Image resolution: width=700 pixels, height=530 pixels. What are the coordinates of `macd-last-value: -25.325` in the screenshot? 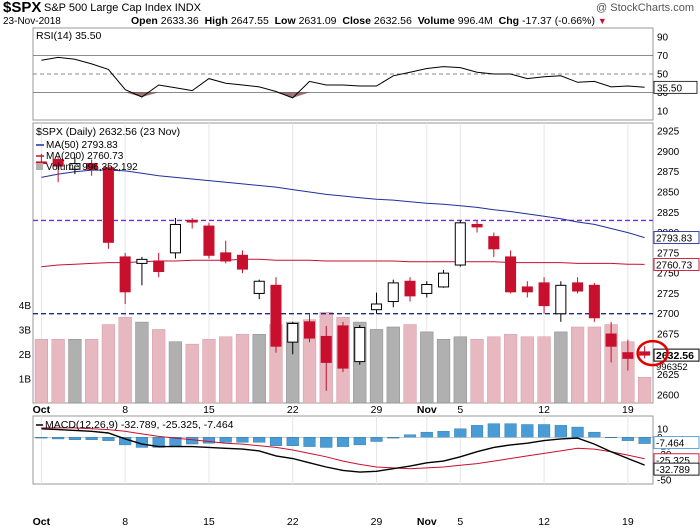 It's located at (673, 461).